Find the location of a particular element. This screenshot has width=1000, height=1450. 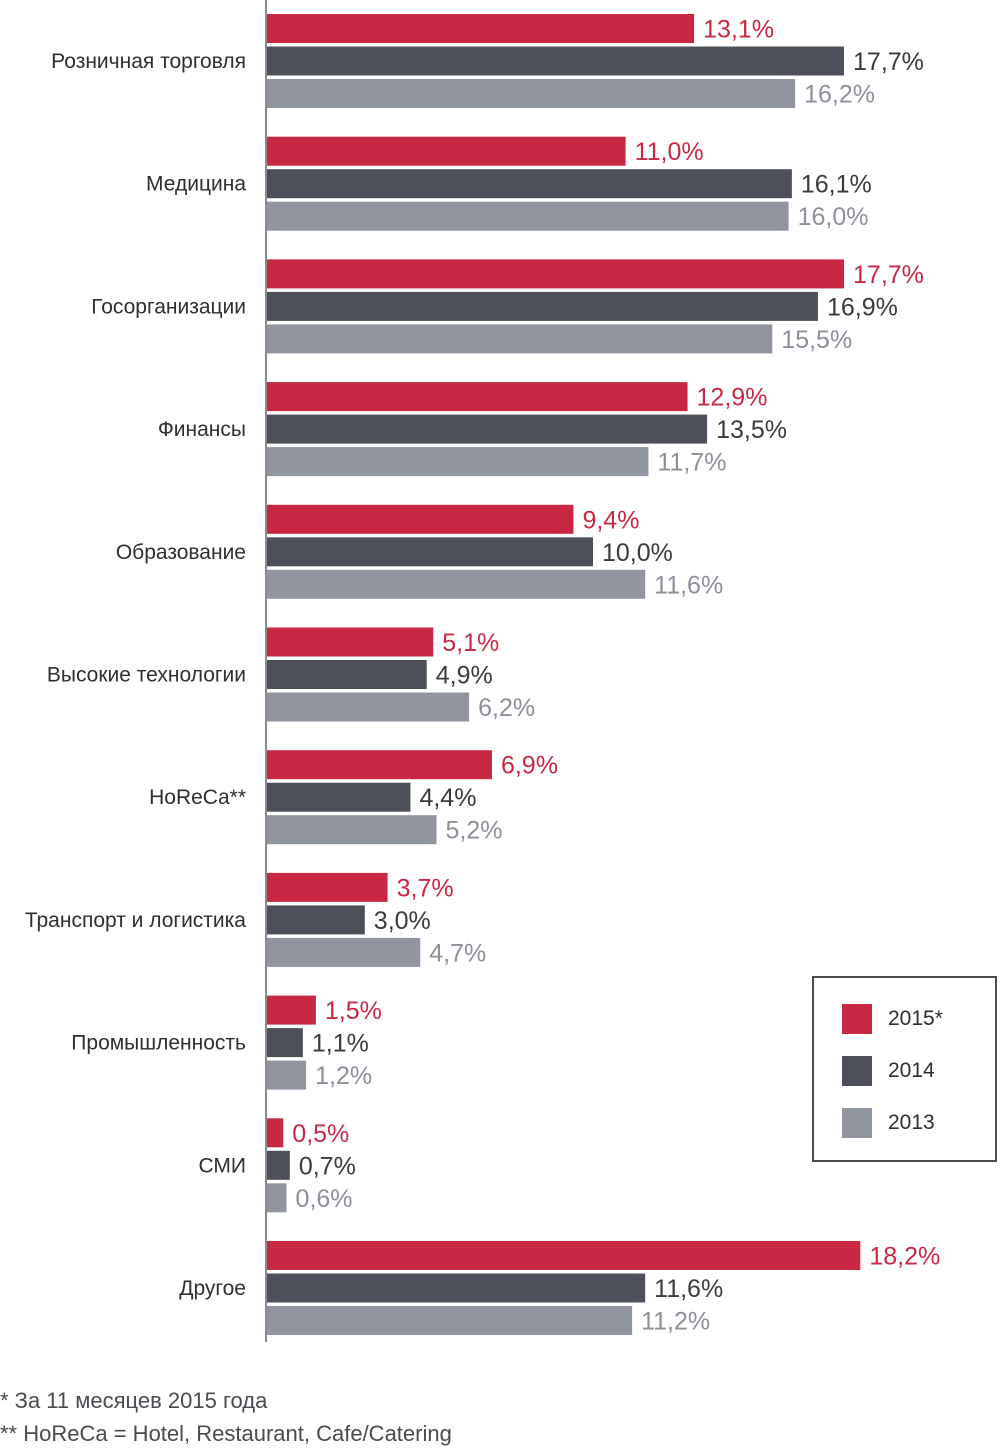

value-label-2013-cat-5: 6,2% is located at coordinates (506, 708).